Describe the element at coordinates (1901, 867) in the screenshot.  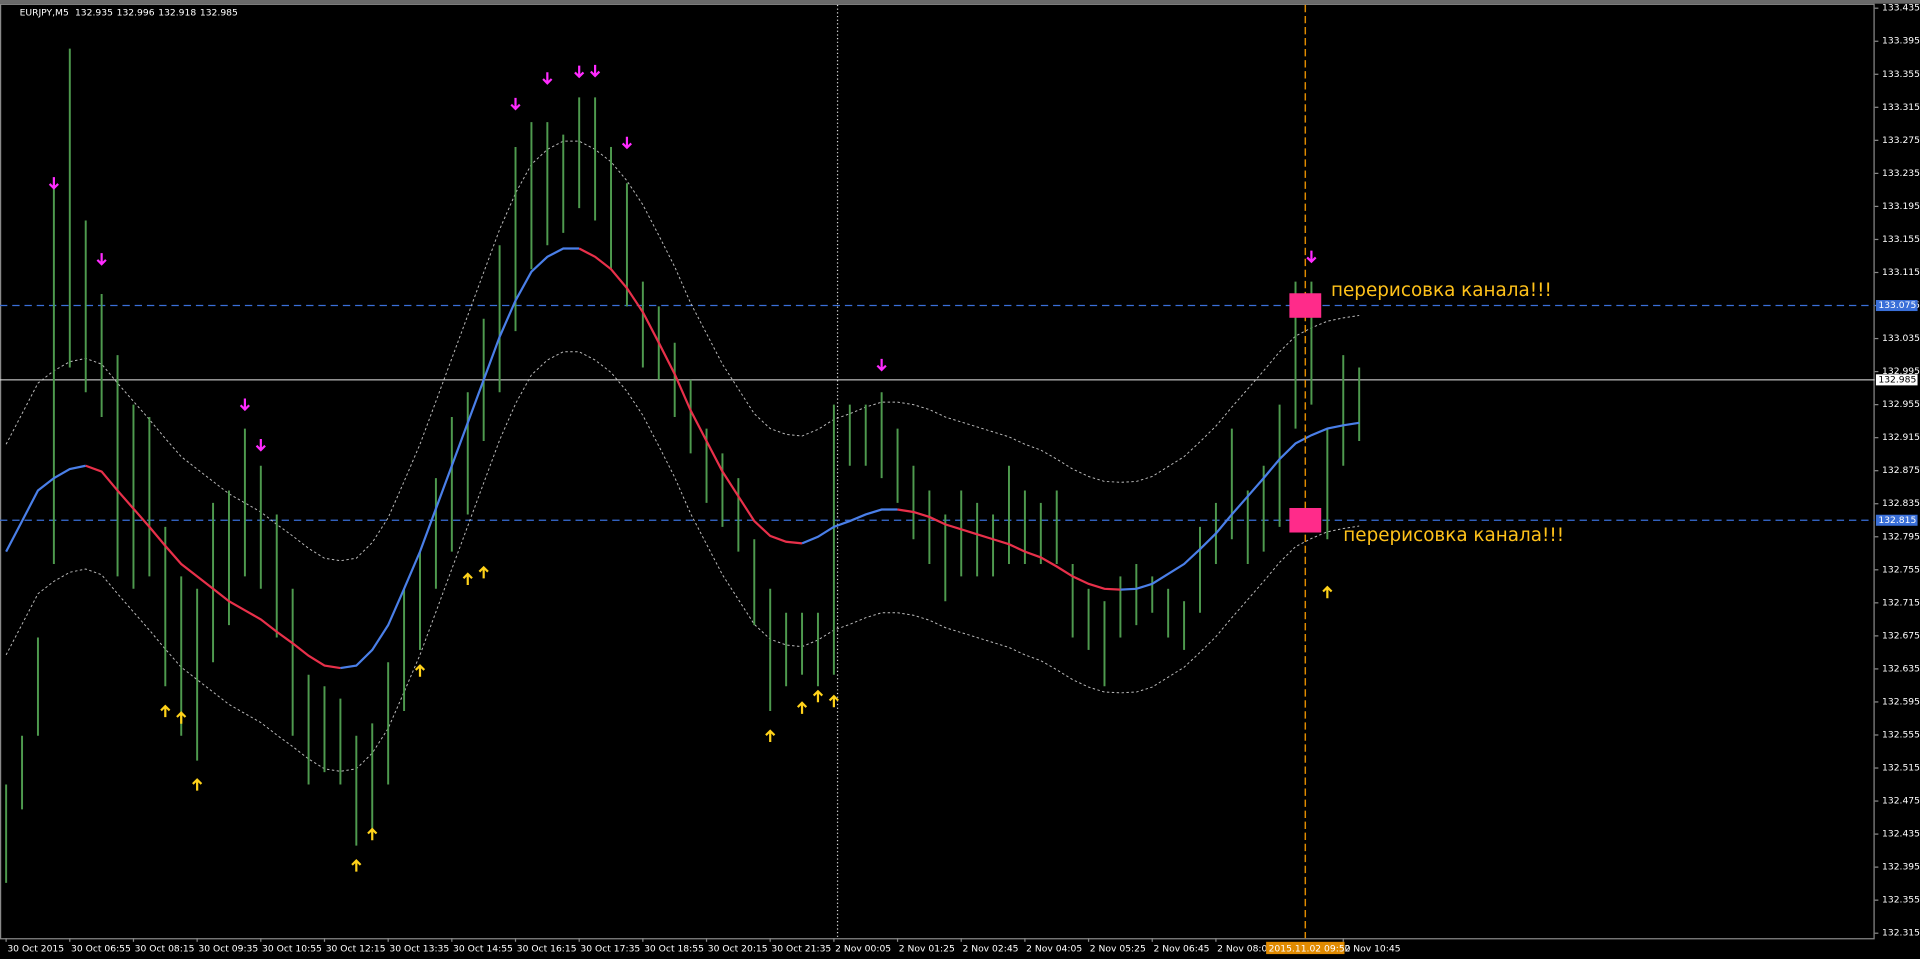
I see `y-tick-label: 132.395` at that location.